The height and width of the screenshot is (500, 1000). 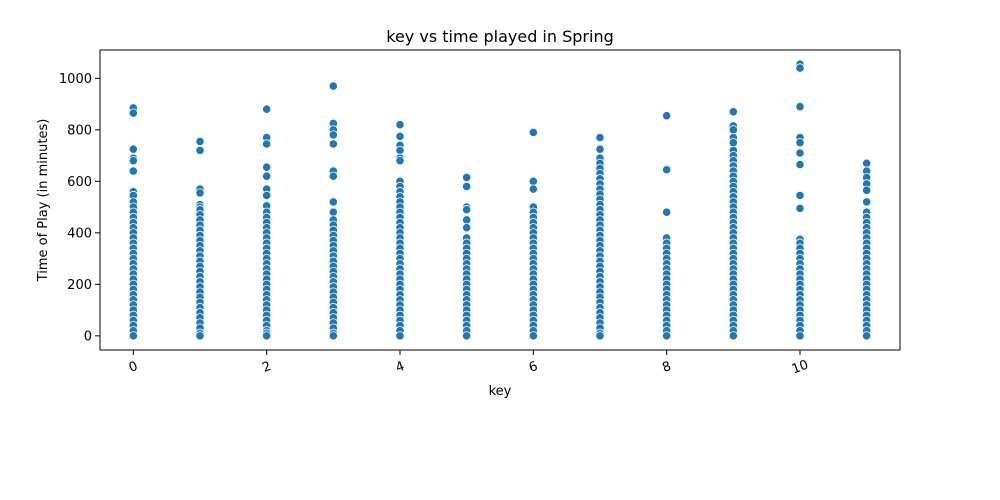 I want to click on x-tick-label: 6, so click(x=533, y=367).